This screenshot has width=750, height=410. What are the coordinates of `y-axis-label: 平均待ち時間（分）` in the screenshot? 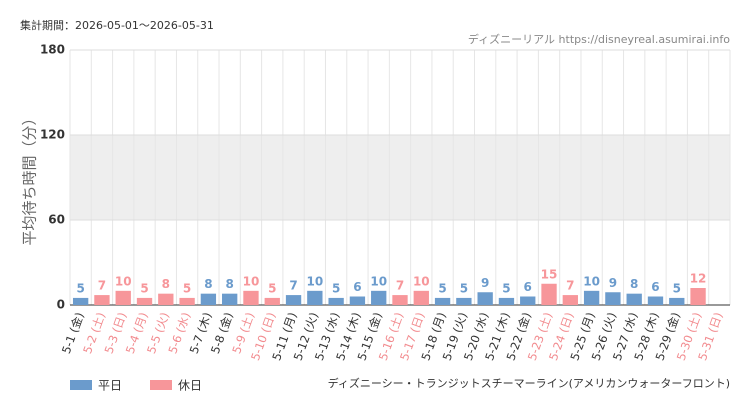 It's located at (30, 177).